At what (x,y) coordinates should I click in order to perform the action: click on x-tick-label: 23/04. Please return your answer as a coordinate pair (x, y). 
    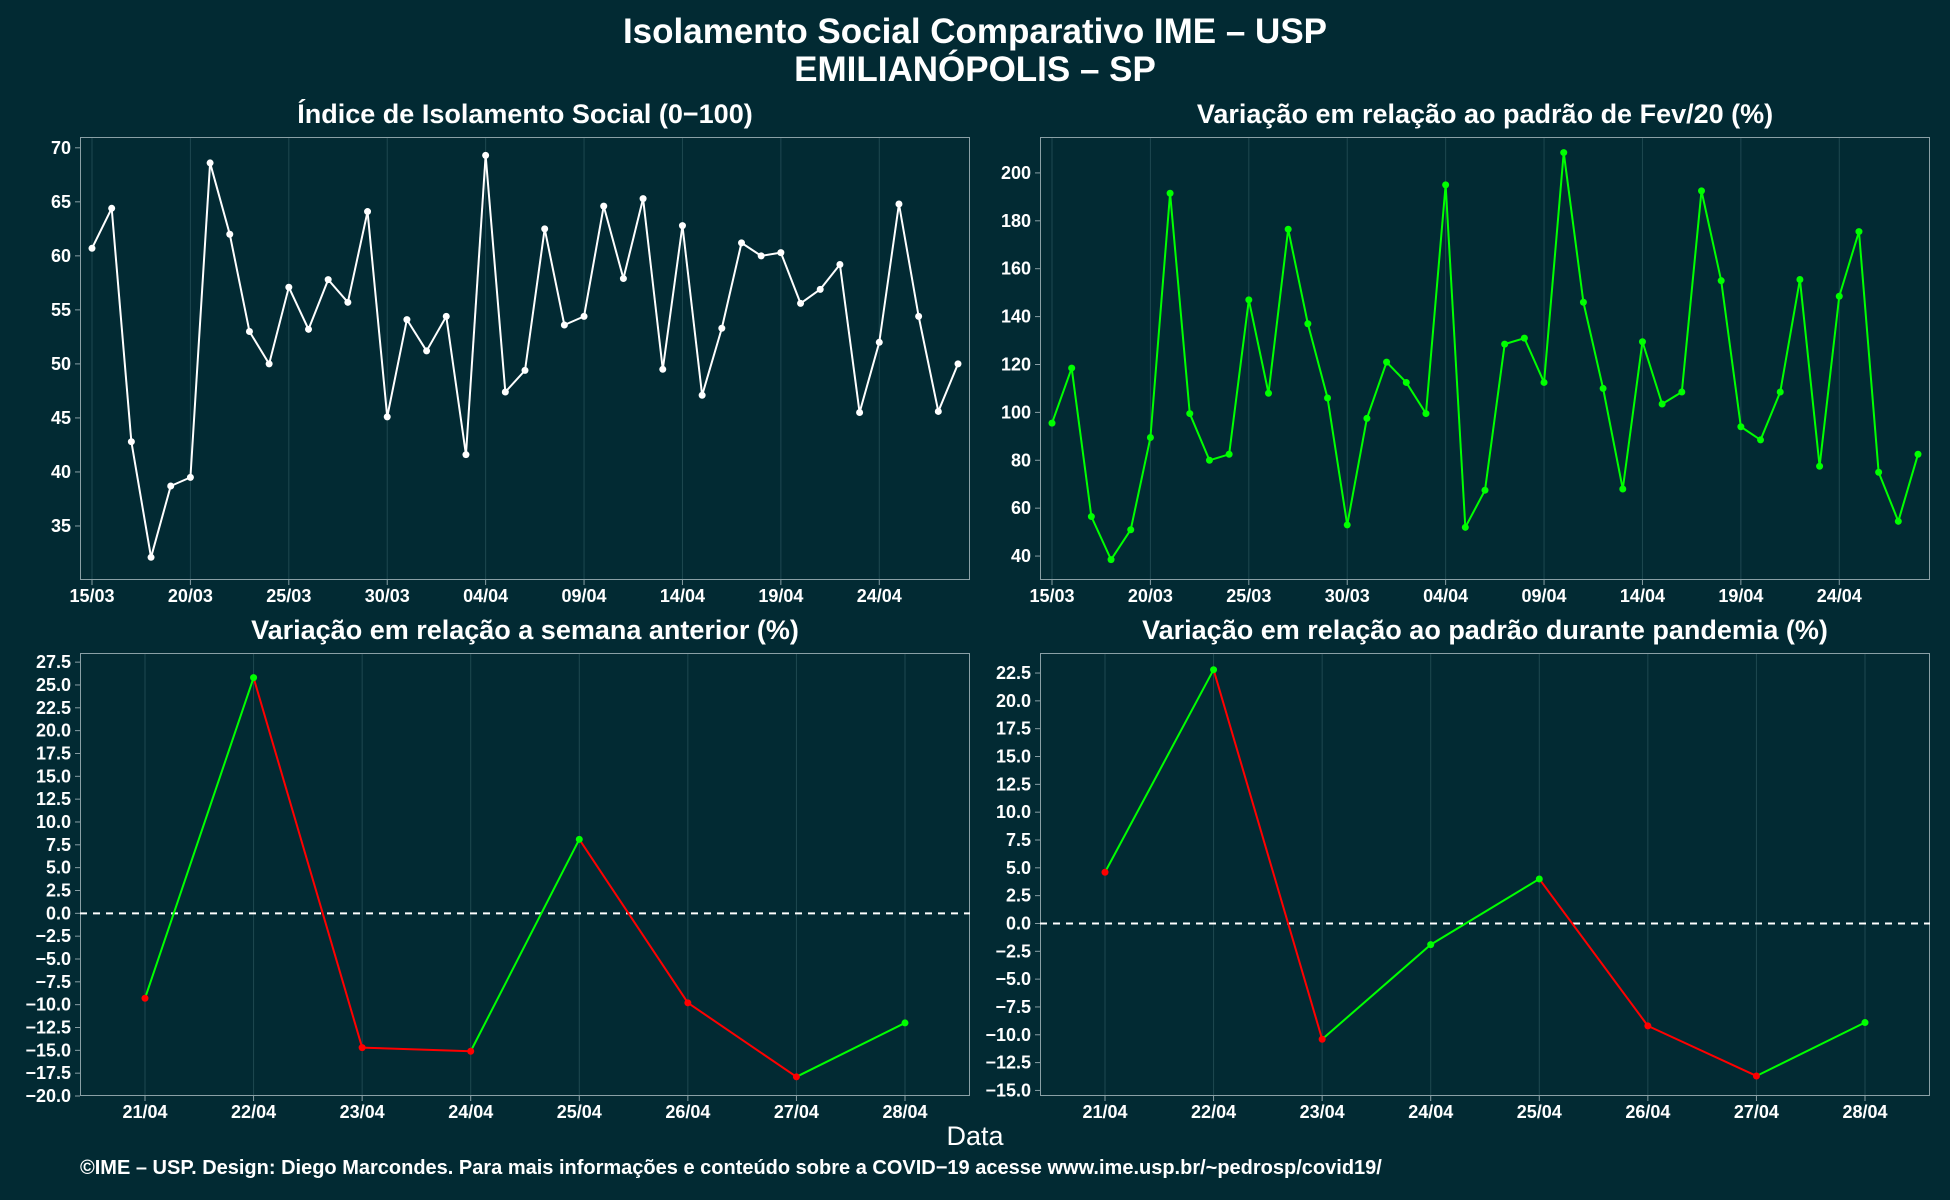
    Looking at the image, I should click on (1322, 1112).